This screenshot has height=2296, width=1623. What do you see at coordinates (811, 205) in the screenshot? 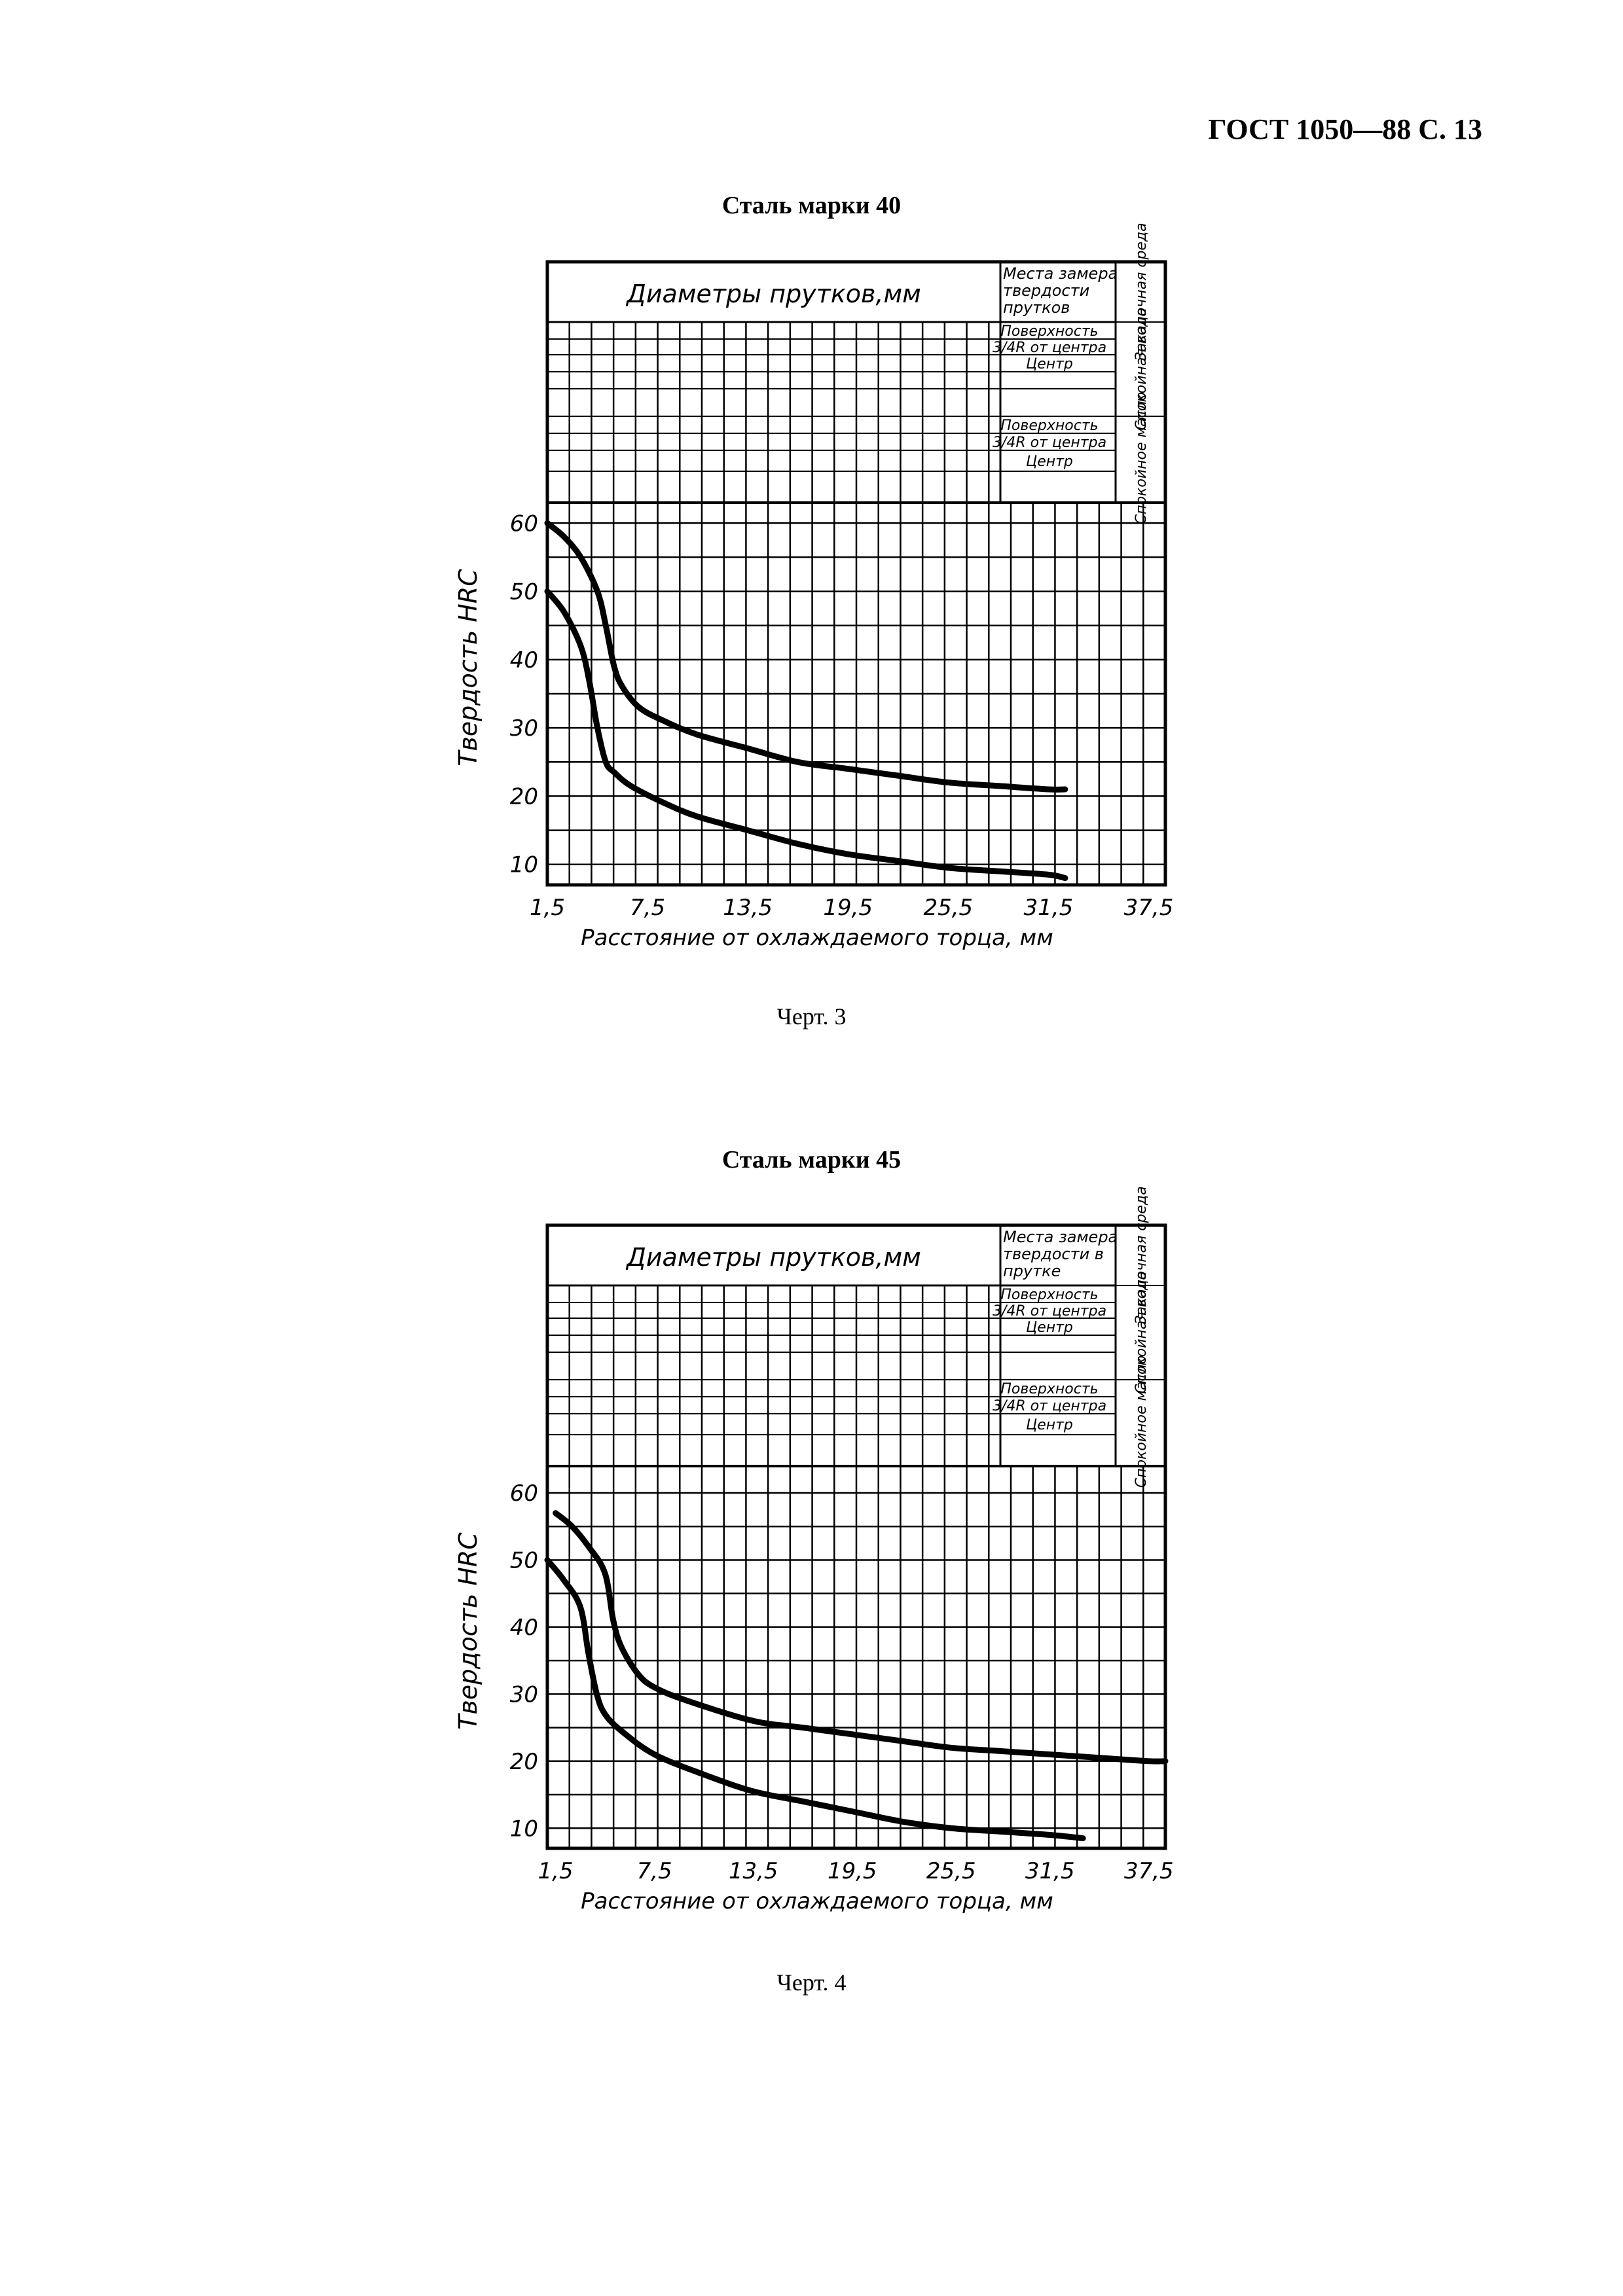
I see `chart-title-1: Сталь марки 40` at bounding box center [811, 205].